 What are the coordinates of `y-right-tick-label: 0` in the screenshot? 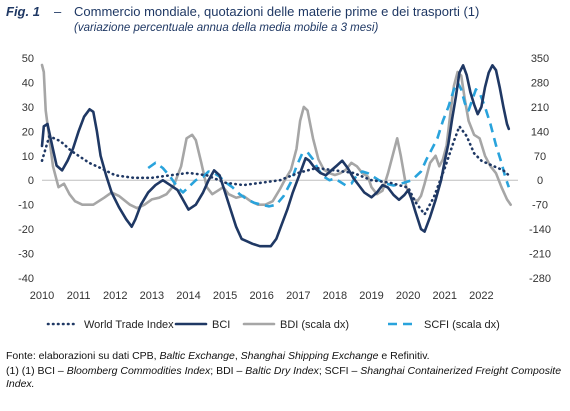 It's located at (540, 181).